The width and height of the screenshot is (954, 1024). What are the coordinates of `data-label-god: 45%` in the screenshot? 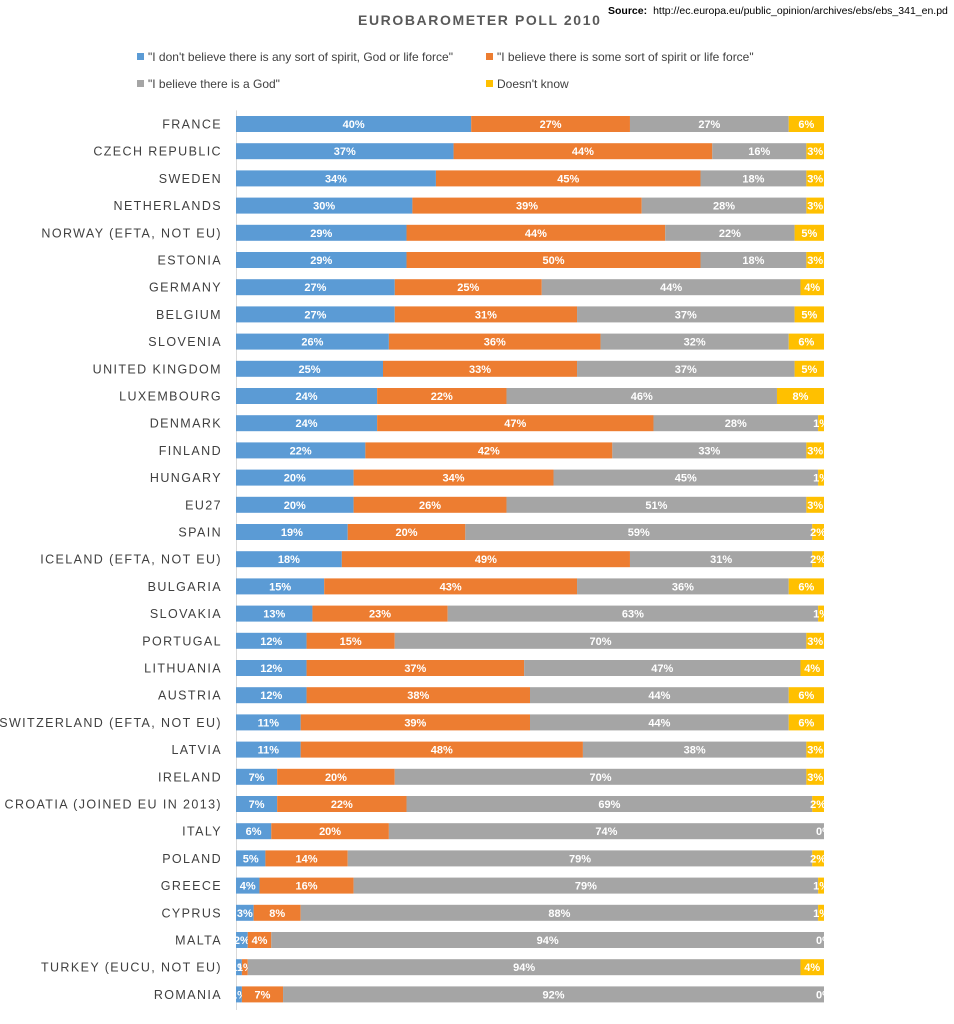 It's located at (686, 479).